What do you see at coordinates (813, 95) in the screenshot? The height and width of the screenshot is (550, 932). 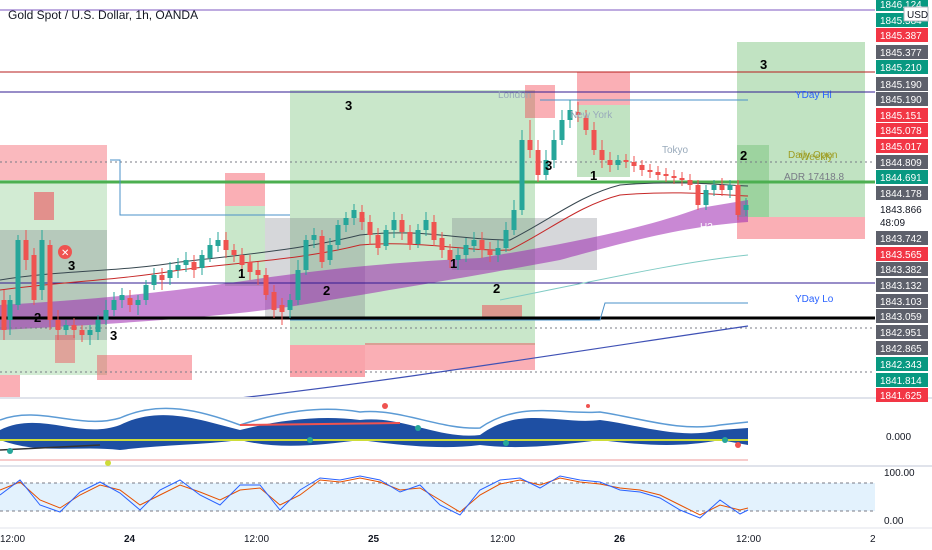 I see `yday-hi-label: YDay Hi` at bounding box center [813, 95].